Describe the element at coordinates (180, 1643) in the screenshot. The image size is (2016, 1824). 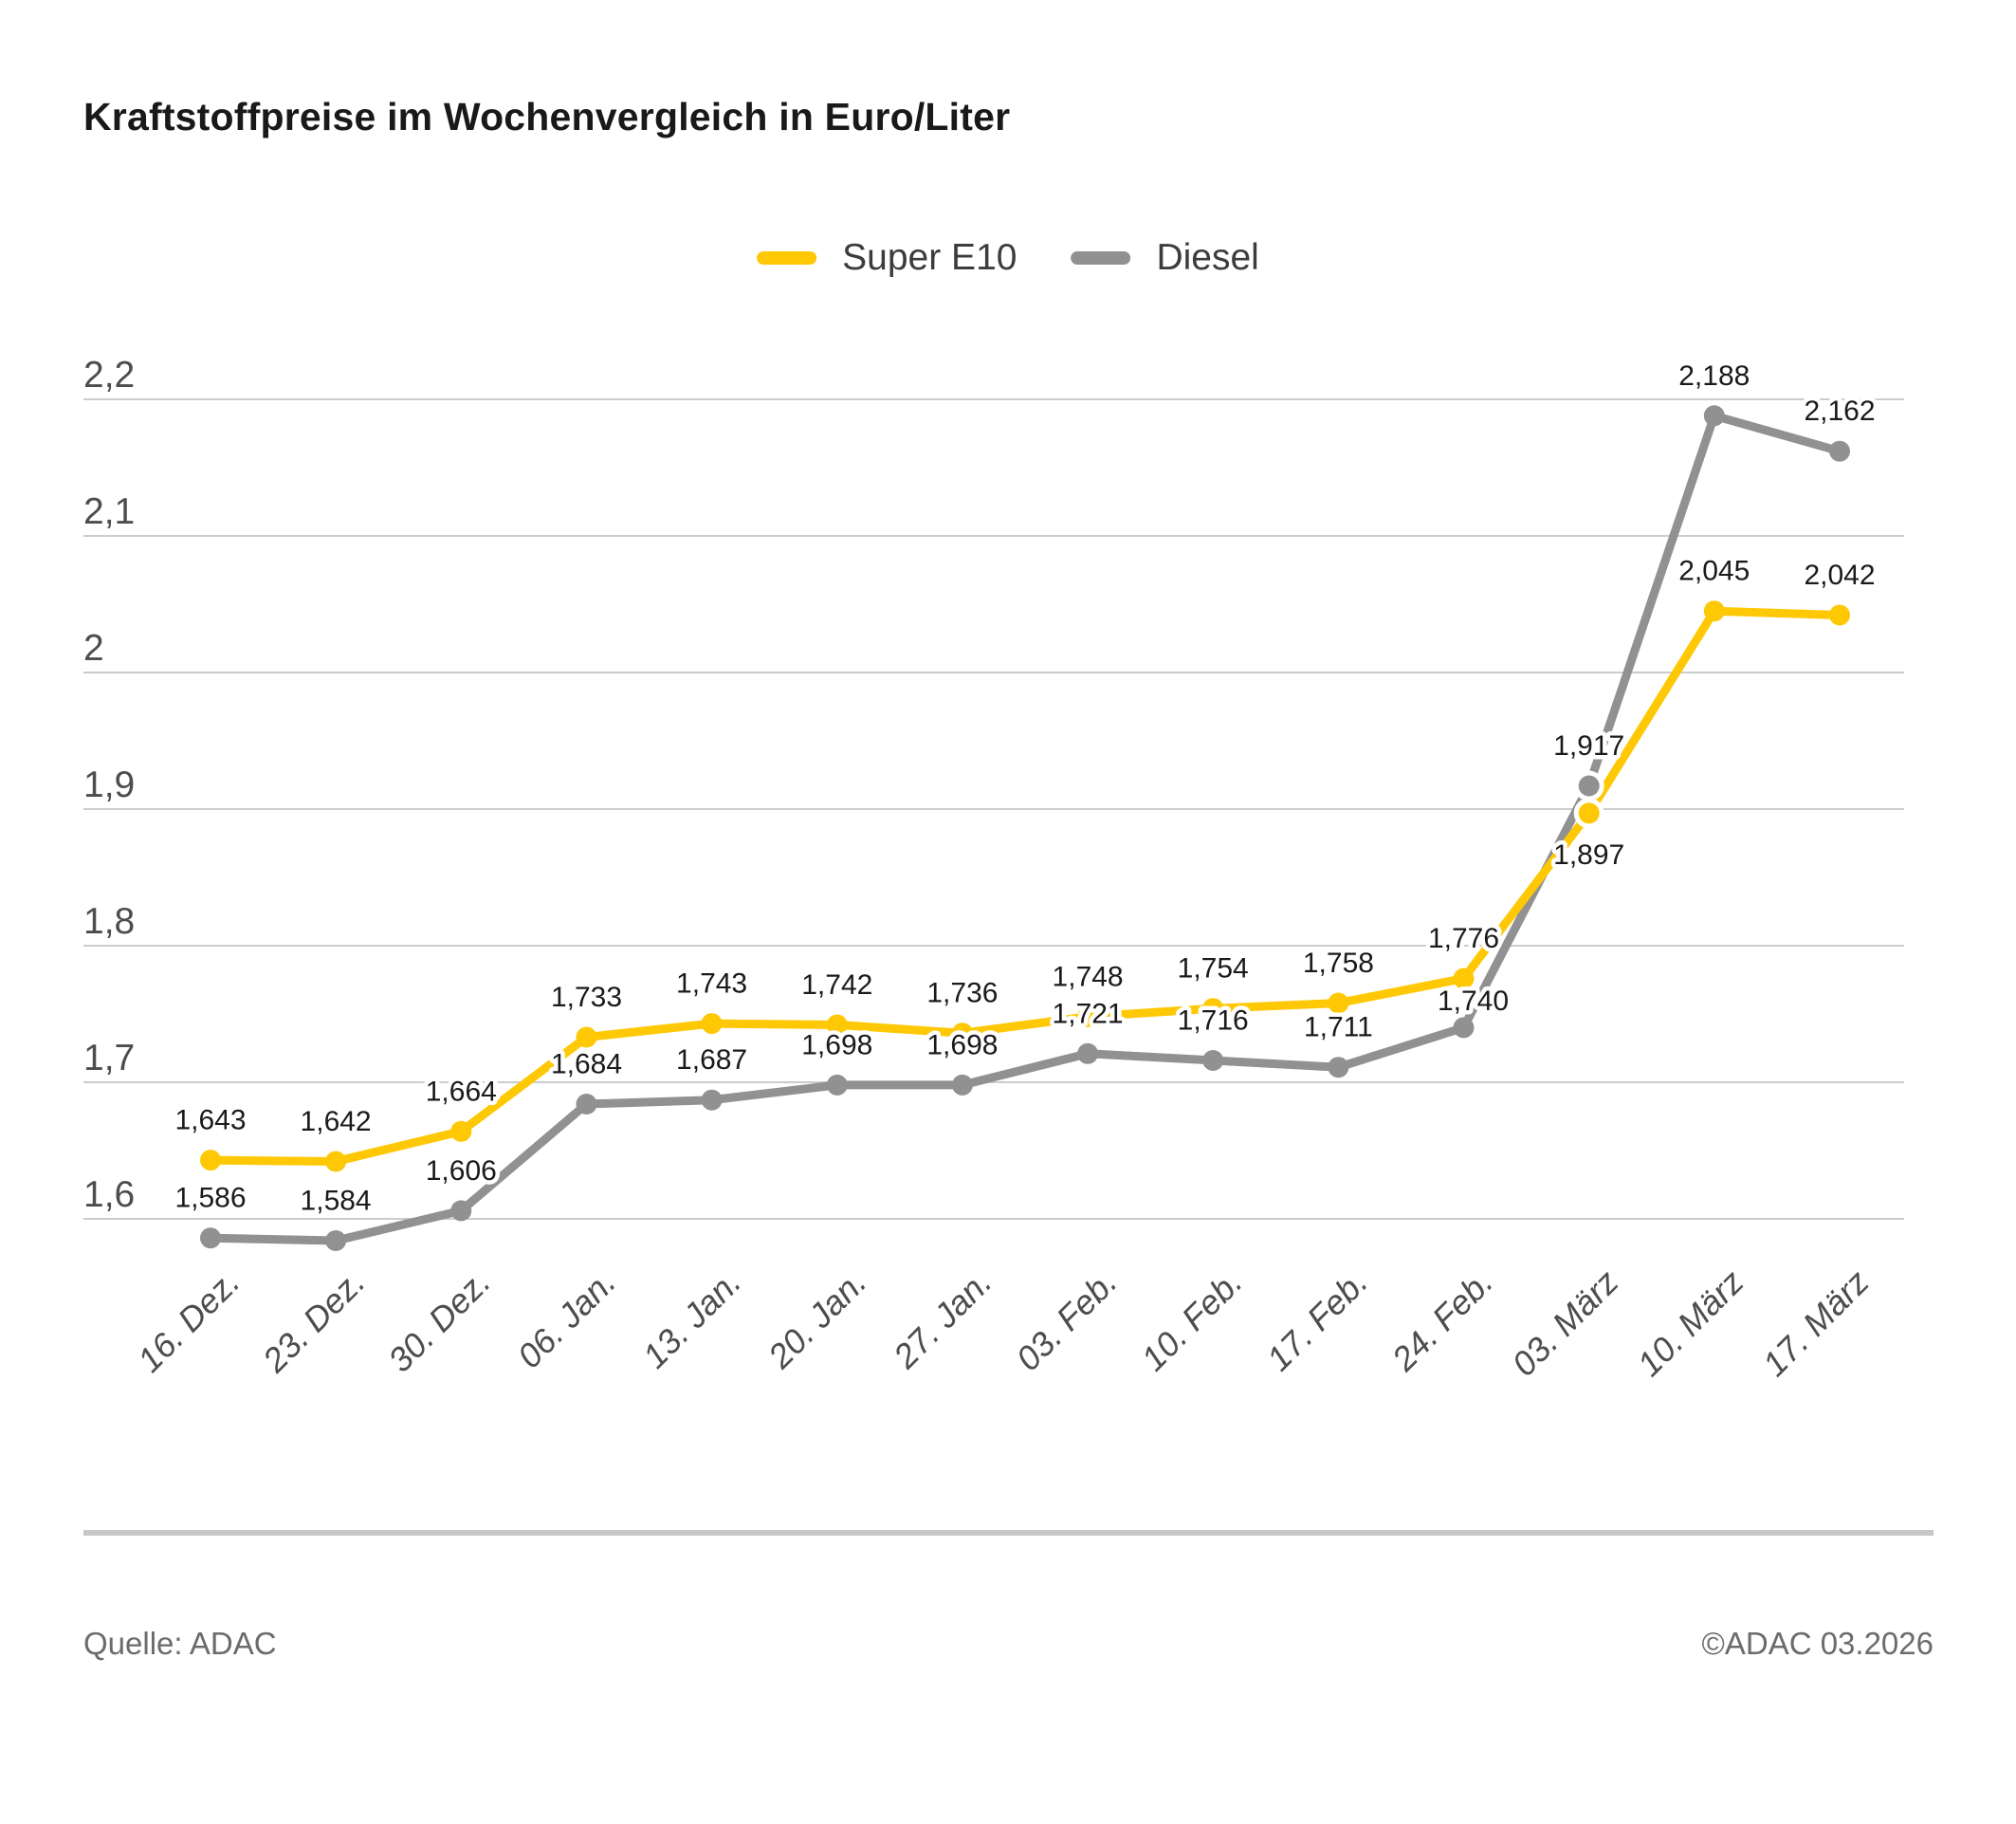
I see `footer-source: Quelle: ADAC` at that location.